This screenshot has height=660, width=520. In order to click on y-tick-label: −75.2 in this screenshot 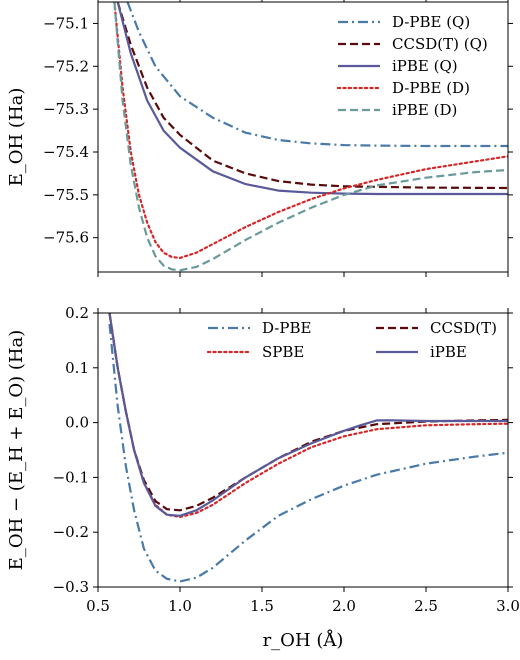, I will do `click(66, 66)`.